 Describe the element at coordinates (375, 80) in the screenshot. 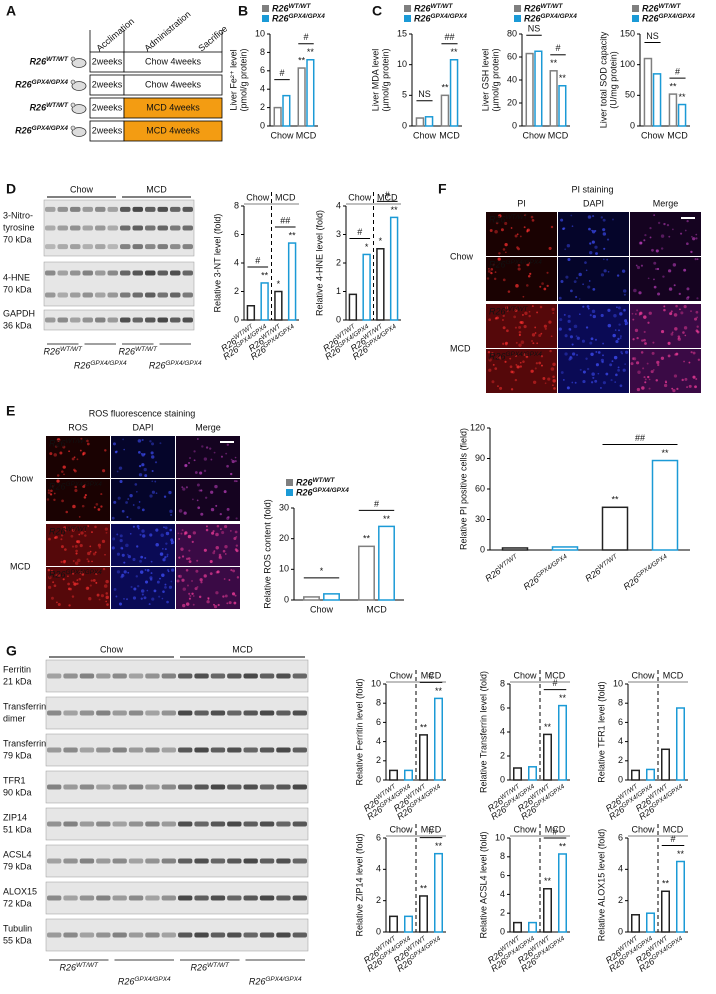

I see `y-axis-label: Liver MDA level` at that location.